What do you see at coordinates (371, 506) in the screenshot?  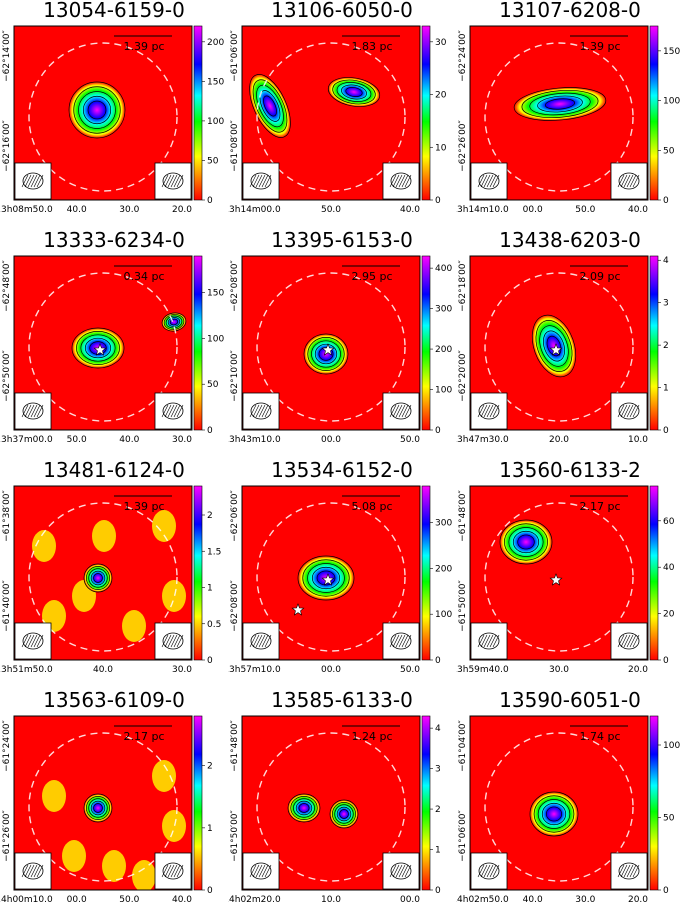 I see `scale-bar-label: 5.08 pc` at bounding box center [371, 506].